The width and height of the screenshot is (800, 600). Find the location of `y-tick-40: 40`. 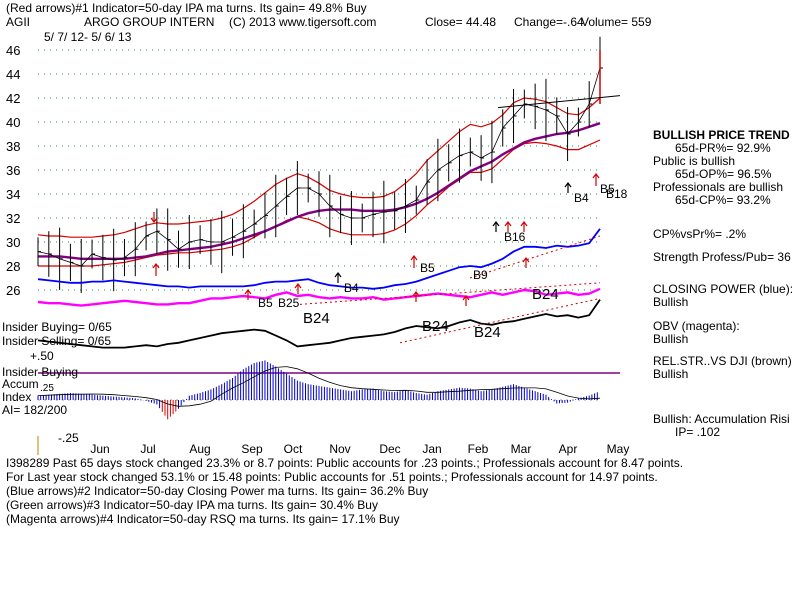

y-tick-40: 40 is located at coordinates (13, 122).